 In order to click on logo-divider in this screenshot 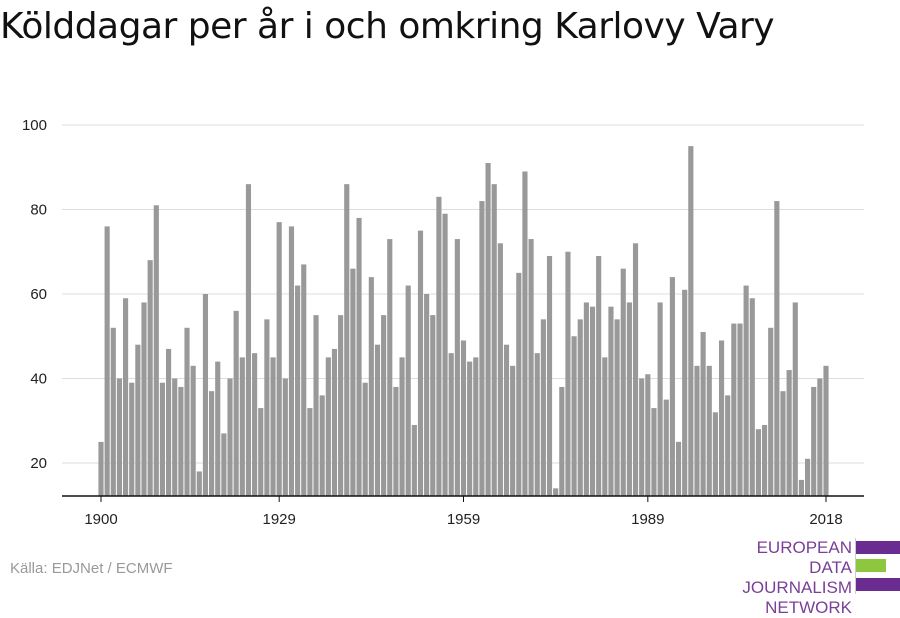, I will do `click(855, 566)`.